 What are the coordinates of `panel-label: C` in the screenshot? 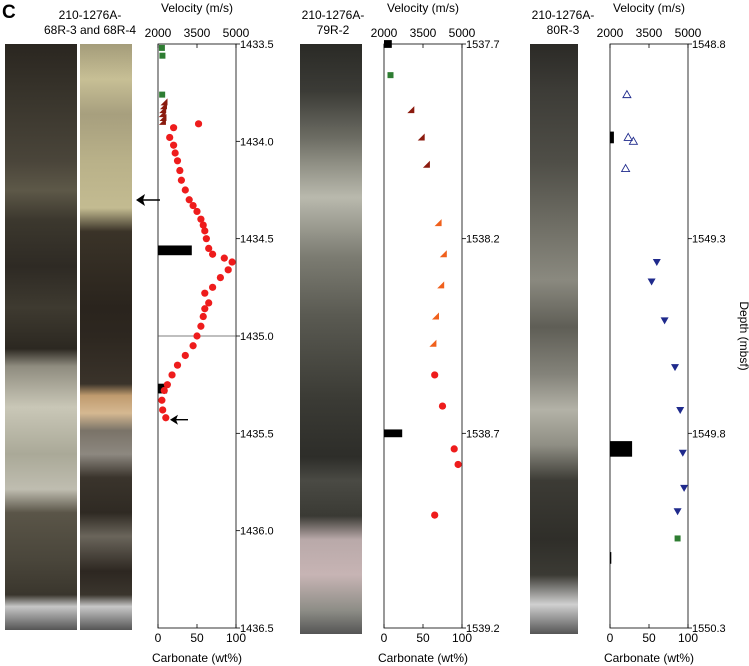 It's located at (9, 12).